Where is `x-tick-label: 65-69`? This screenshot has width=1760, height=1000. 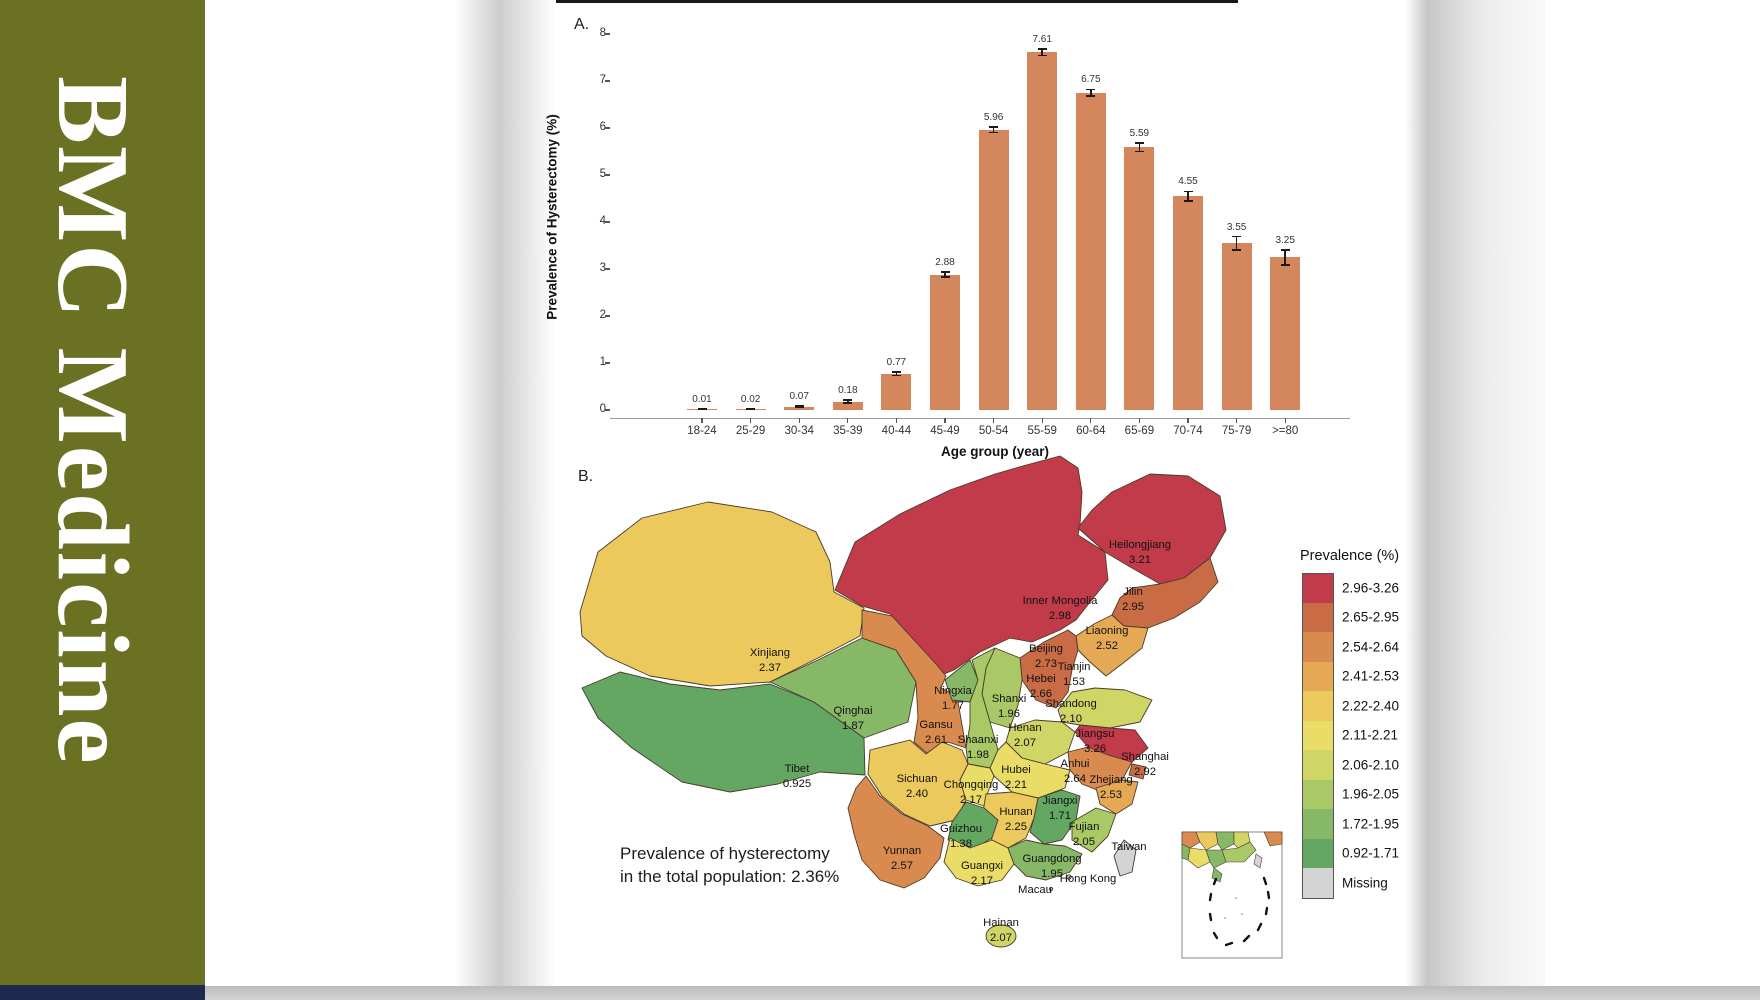 x-tick-label: 65-69 is located at coordinates (1139, 431).